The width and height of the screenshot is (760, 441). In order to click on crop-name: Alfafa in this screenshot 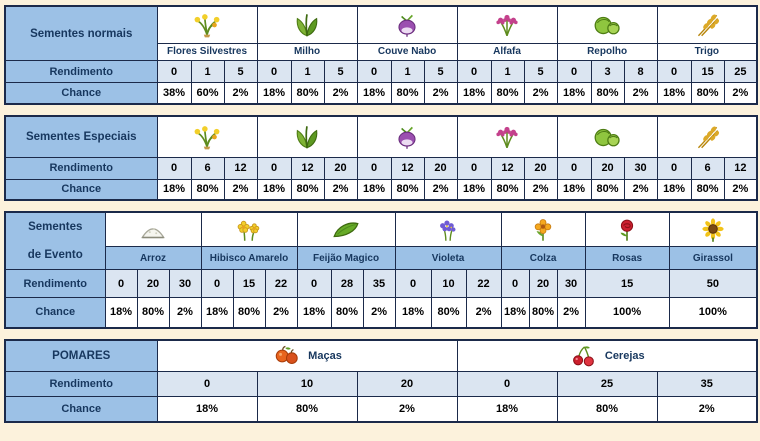, I will do `click(507, 52)`.